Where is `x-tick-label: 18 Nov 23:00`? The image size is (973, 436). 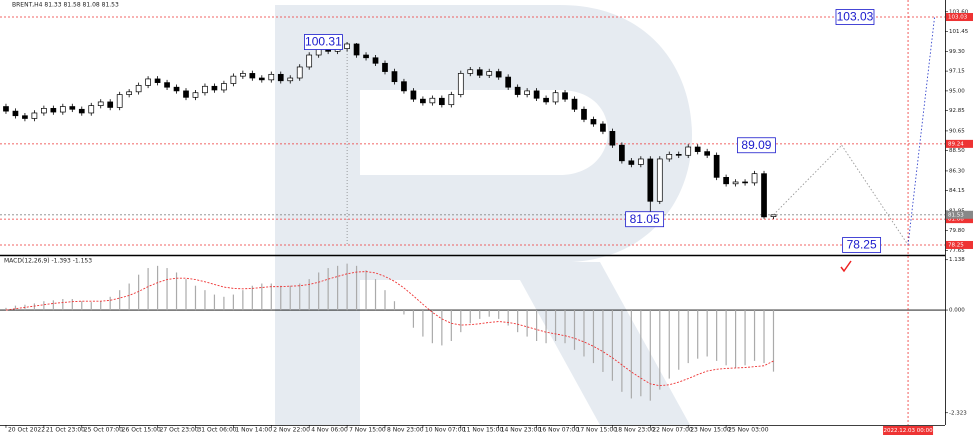
x-tick-label: 18 Nov 23:00 is located at coordinates (634, 430).